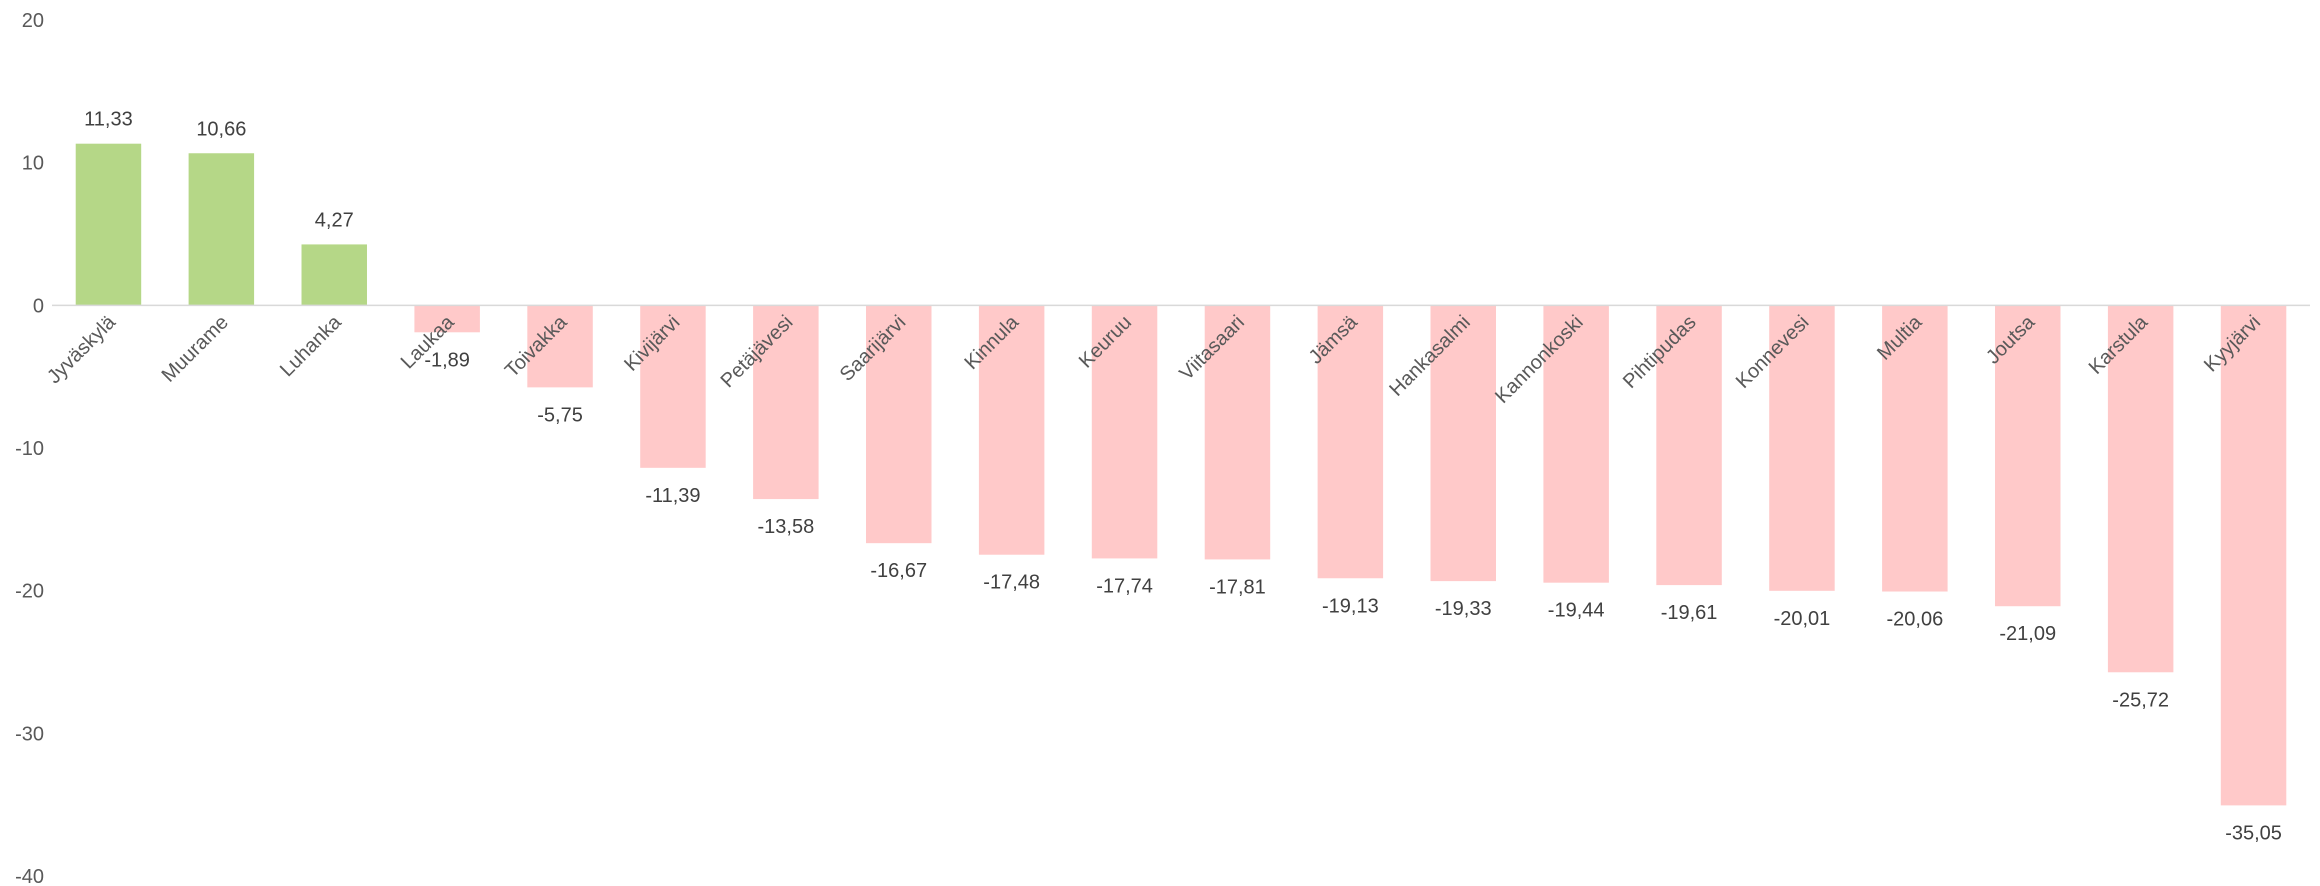 This screenshot has height=886, width=2320. I want to click on y-tick-label: 20, so click(33, 21).